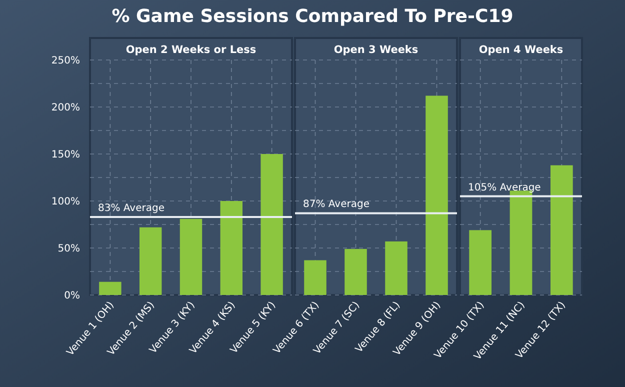 The width and height of the screenshot is (625, 387). Describe the element at coordinates (72, 296) in the screenshot. I see `y-tick-label: 0%` at that location.